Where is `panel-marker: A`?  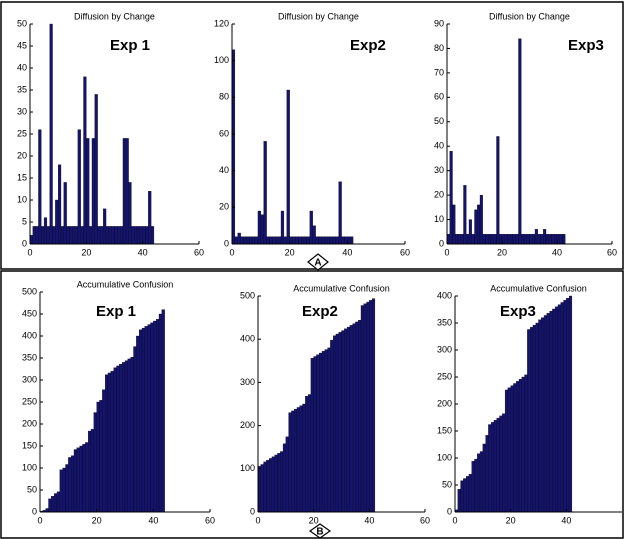 panel-marker: A is located at coordinates (318, 262).